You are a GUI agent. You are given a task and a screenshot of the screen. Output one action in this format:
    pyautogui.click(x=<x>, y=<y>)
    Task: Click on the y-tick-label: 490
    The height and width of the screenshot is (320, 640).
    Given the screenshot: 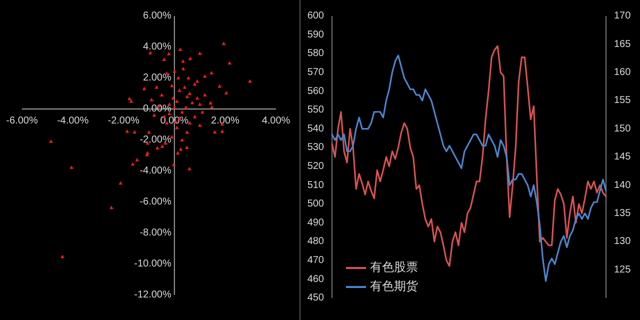 What is the action you would take?
    pyautogui.click(x=315, y=222)
    